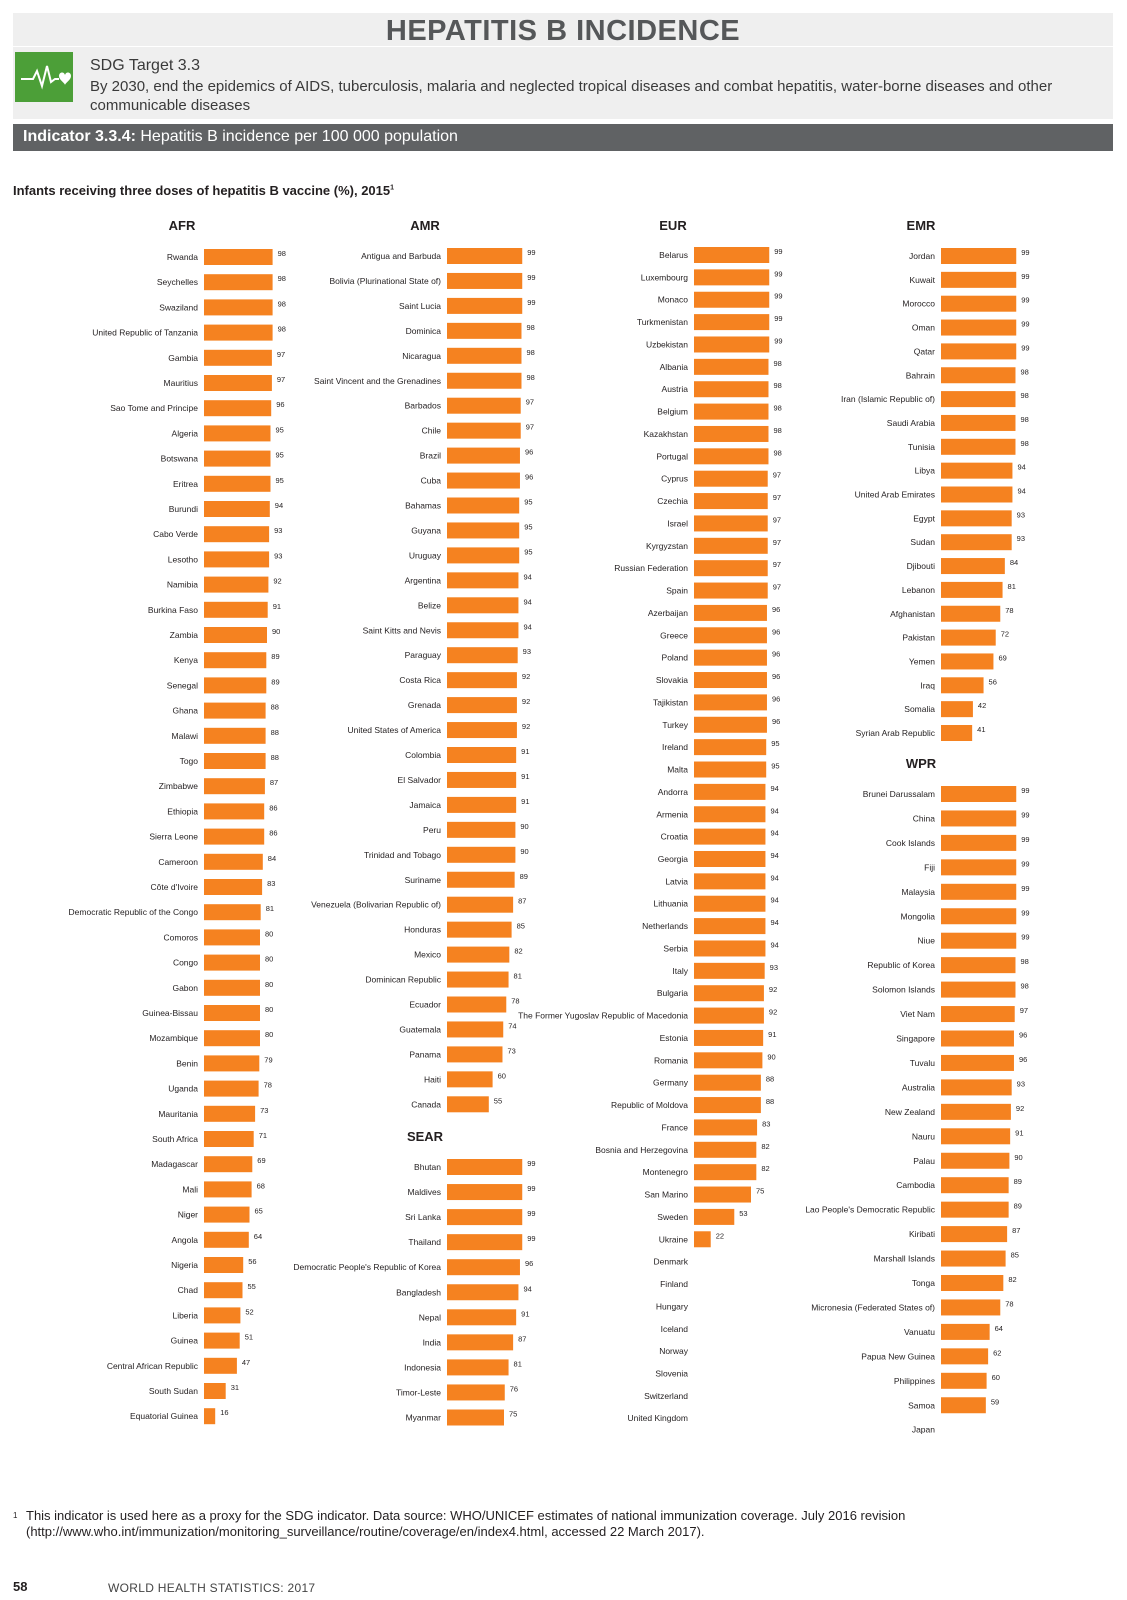 The height and width of the screenshot is (1600, 1127). I want to click on page-title-band: HEPATITIS B INCIDENCE, so click(563, 30).